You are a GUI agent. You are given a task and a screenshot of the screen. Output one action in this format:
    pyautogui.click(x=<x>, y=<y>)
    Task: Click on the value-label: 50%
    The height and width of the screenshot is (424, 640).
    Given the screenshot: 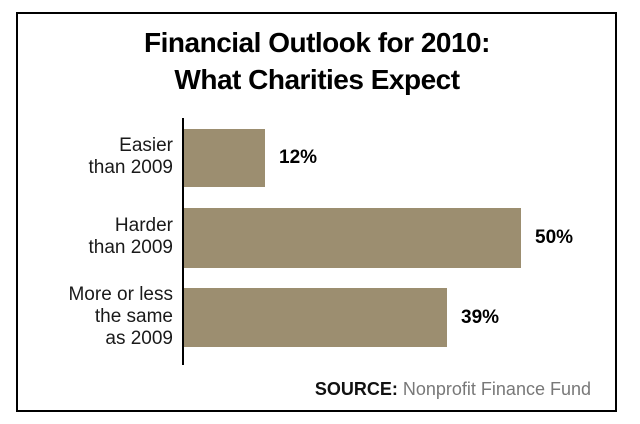 What is the action you would take?
    pyautogui.click(x=554, y=237)
    